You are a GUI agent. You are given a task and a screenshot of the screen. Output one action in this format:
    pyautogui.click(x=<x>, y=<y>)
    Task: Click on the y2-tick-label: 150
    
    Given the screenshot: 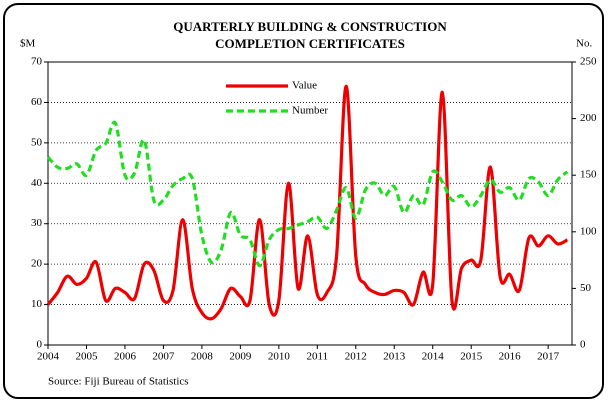 What is the action you would take?
    pyautogui.click(x=588, y=175)
    